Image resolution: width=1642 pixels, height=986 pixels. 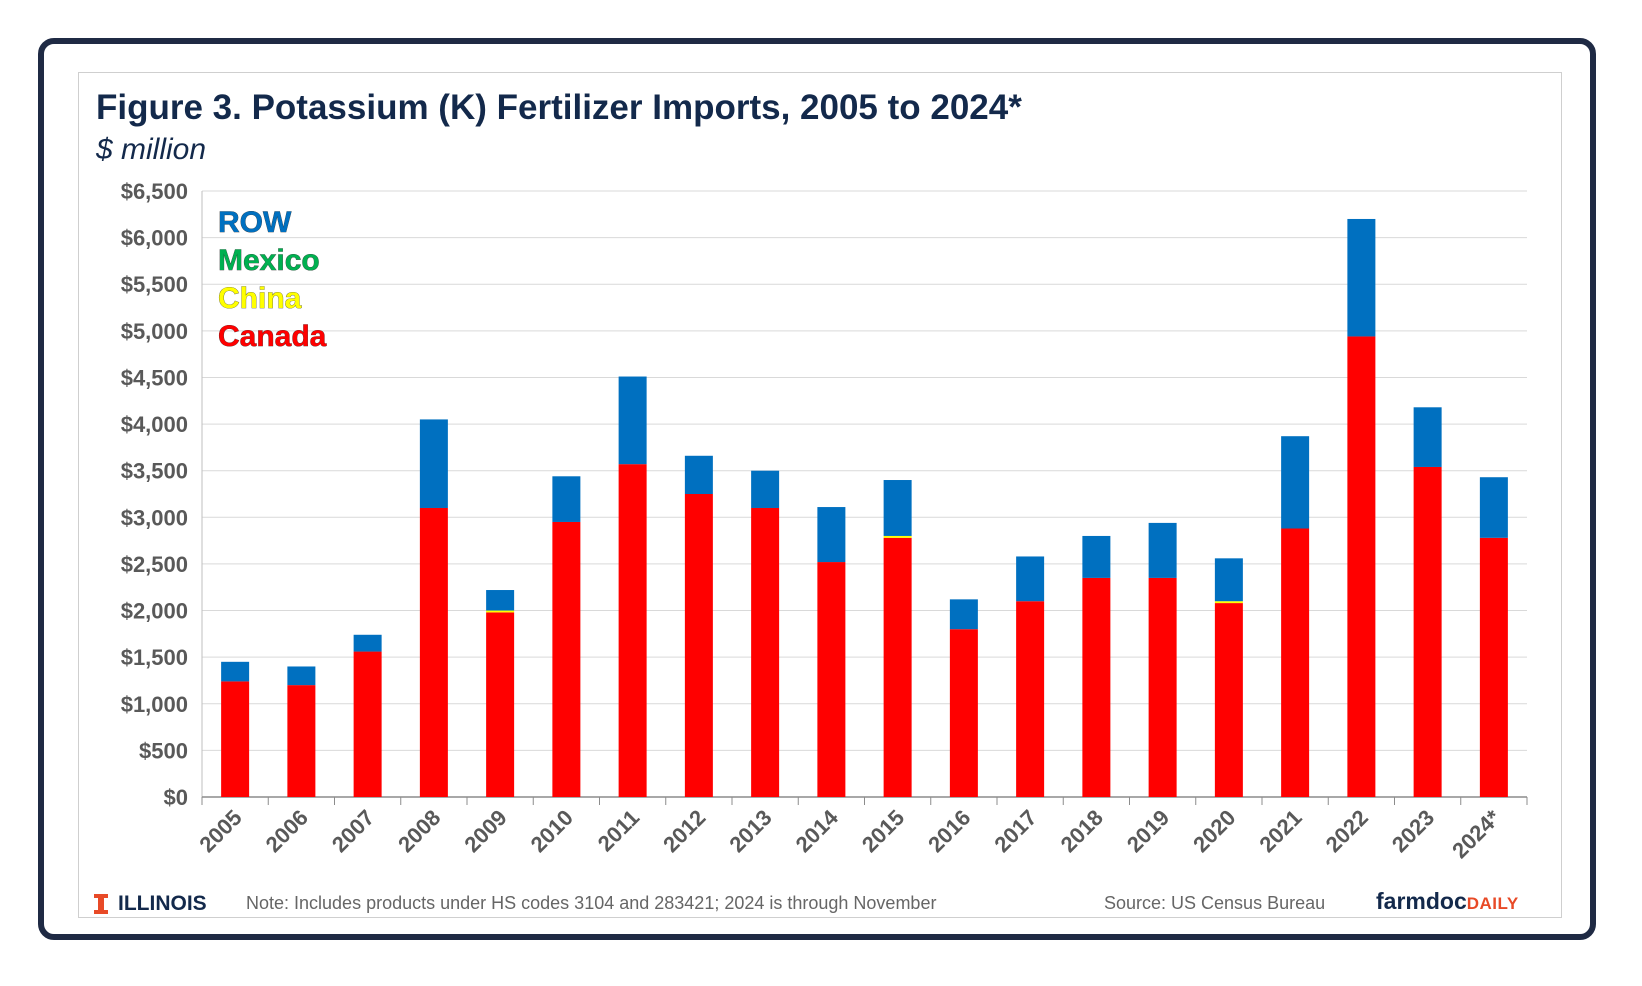 I want to click on bar-row-2011, so click(x=632, y=420).